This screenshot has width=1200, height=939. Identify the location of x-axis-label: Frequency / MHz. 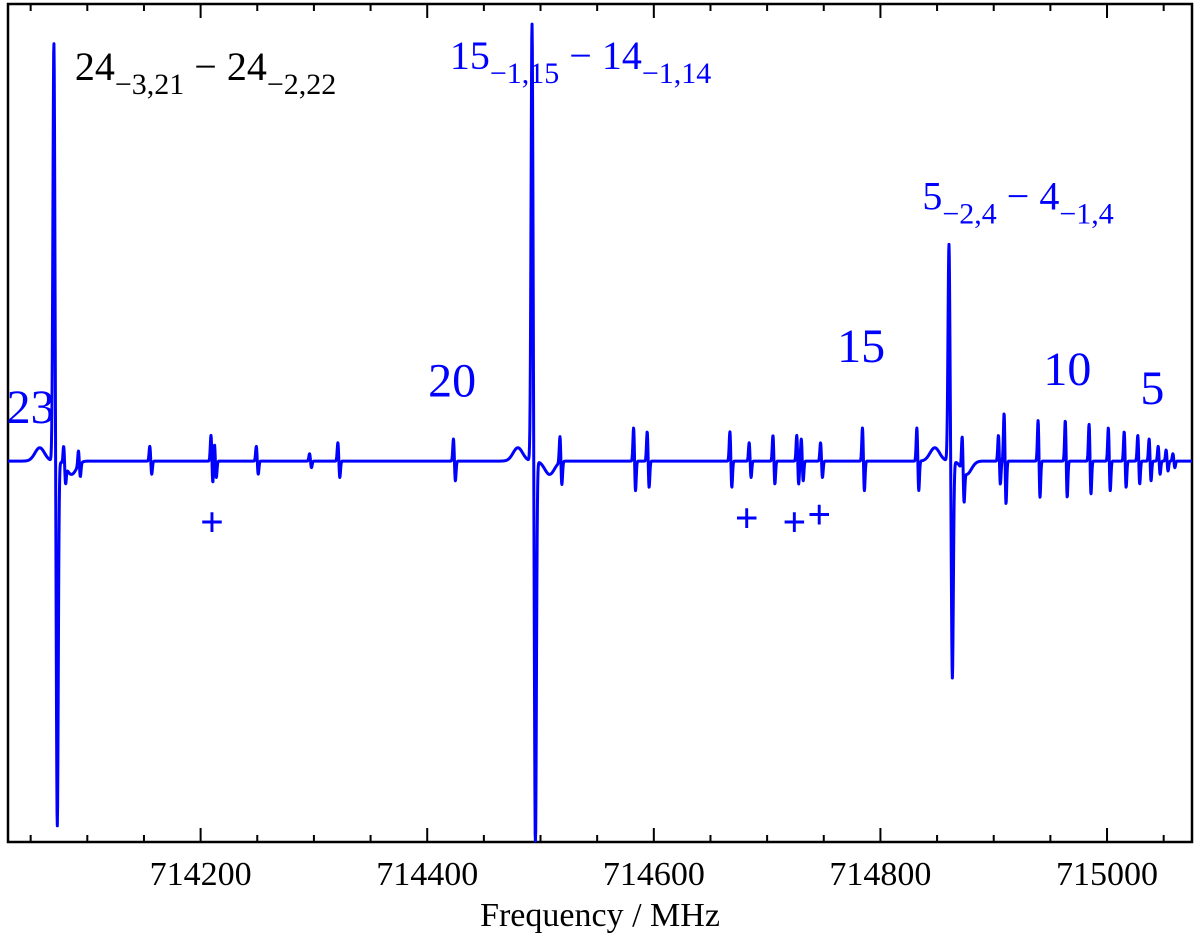
(600, 915).